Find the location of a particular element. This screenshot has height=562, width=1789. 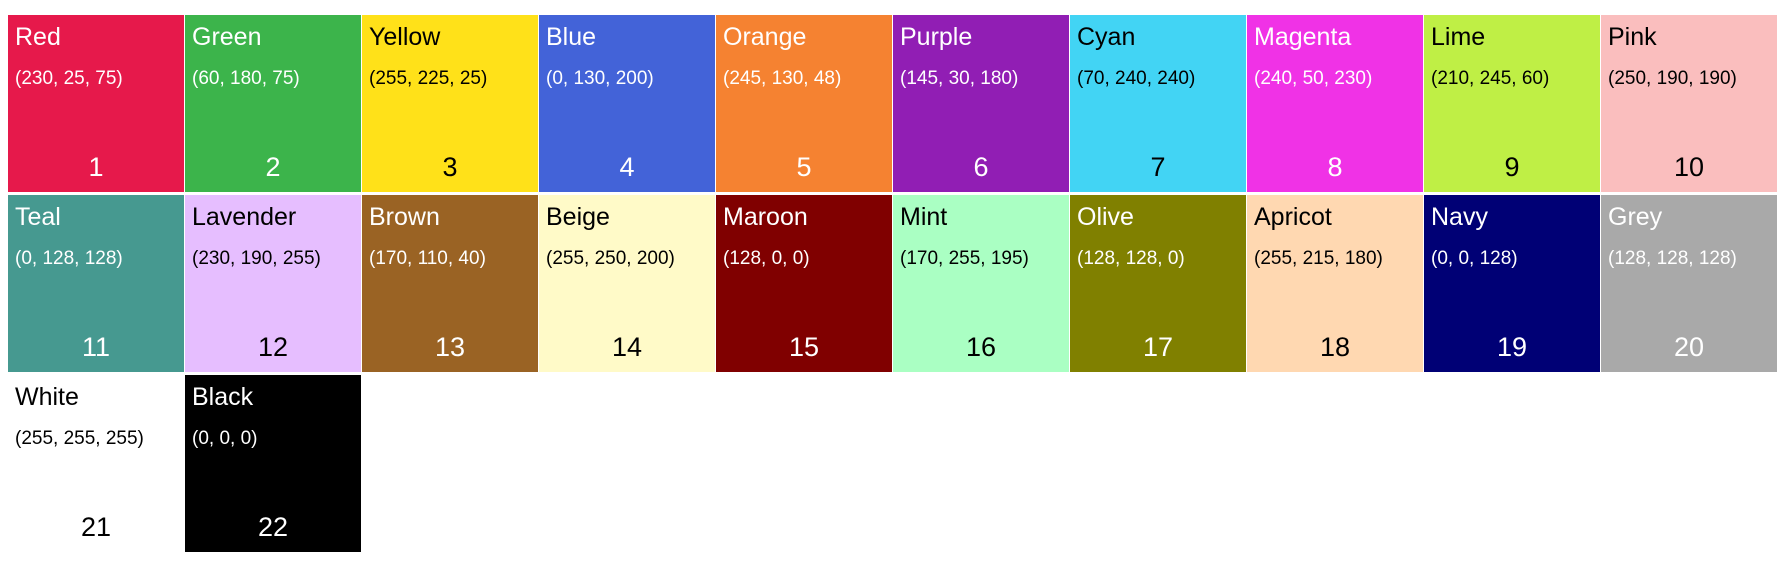

swatch-rgb-value: (255, 215, 180) is located at coordinates (1318, 258).